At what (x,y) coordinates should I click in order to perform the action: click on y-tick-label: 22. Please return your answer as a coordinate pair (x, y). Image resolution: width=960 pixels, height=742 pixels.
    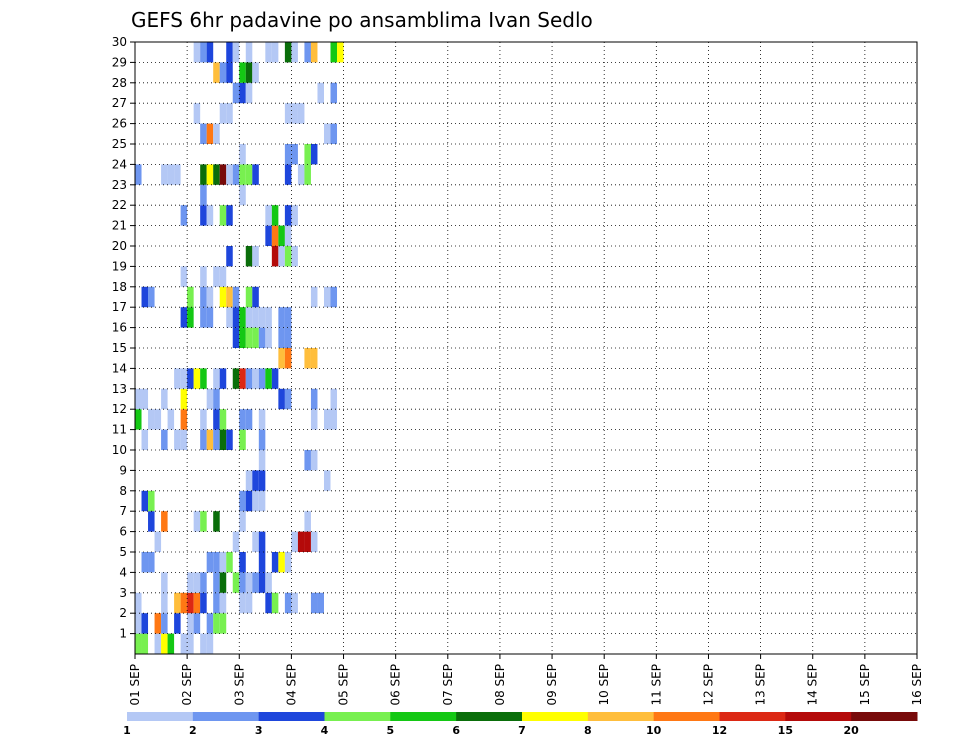
    Looking at the image, I should click on (119, 205).